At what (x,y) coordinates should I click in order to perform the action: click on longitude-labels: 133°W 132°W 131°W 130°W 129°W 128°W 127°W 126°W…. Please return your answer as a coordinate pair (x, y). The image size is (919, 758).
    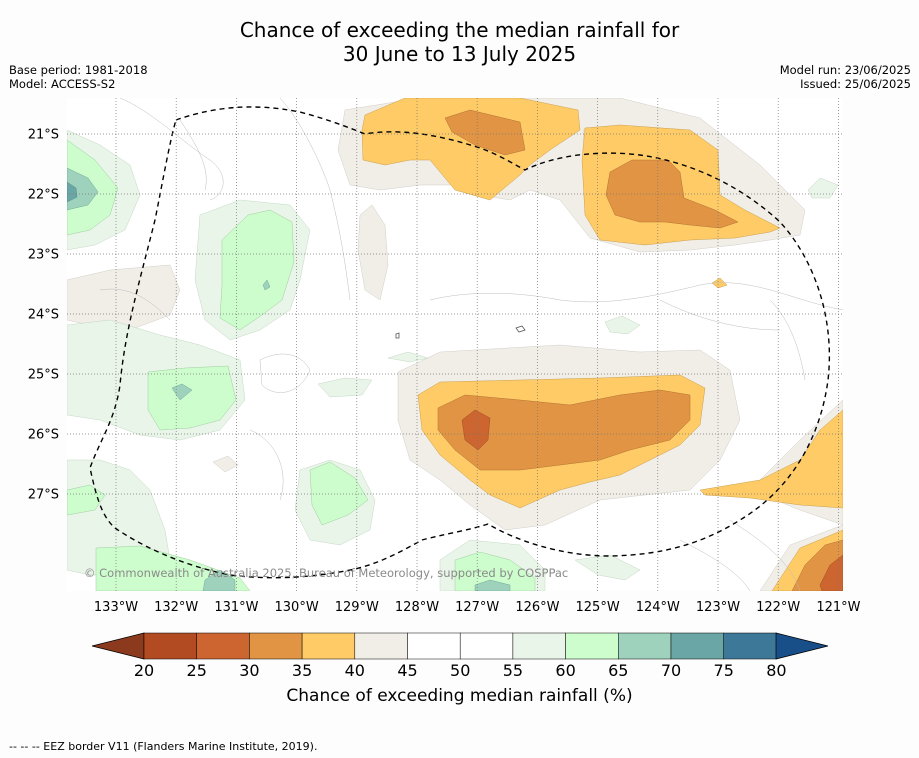
    Looking at the image, I should click on (477, 607).